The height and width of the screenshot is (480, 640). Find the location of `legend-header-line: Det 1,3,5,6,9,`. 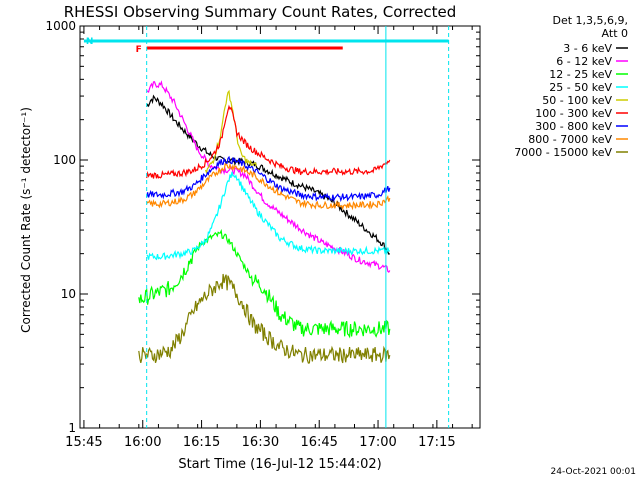

legend-header-line: Det 1,3,5,6,9, is located at coordinates (590, 20).